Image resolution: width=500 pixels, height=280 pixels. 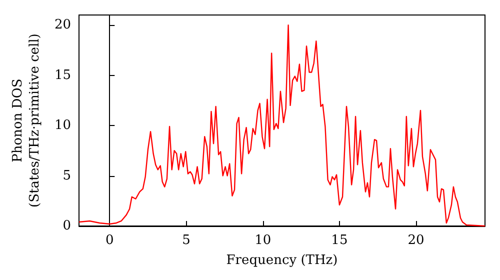 What do you see at coordinates (66, 226) in the screenshot?
I see `y-tick-label: 0` at bounding box center [66, 226].